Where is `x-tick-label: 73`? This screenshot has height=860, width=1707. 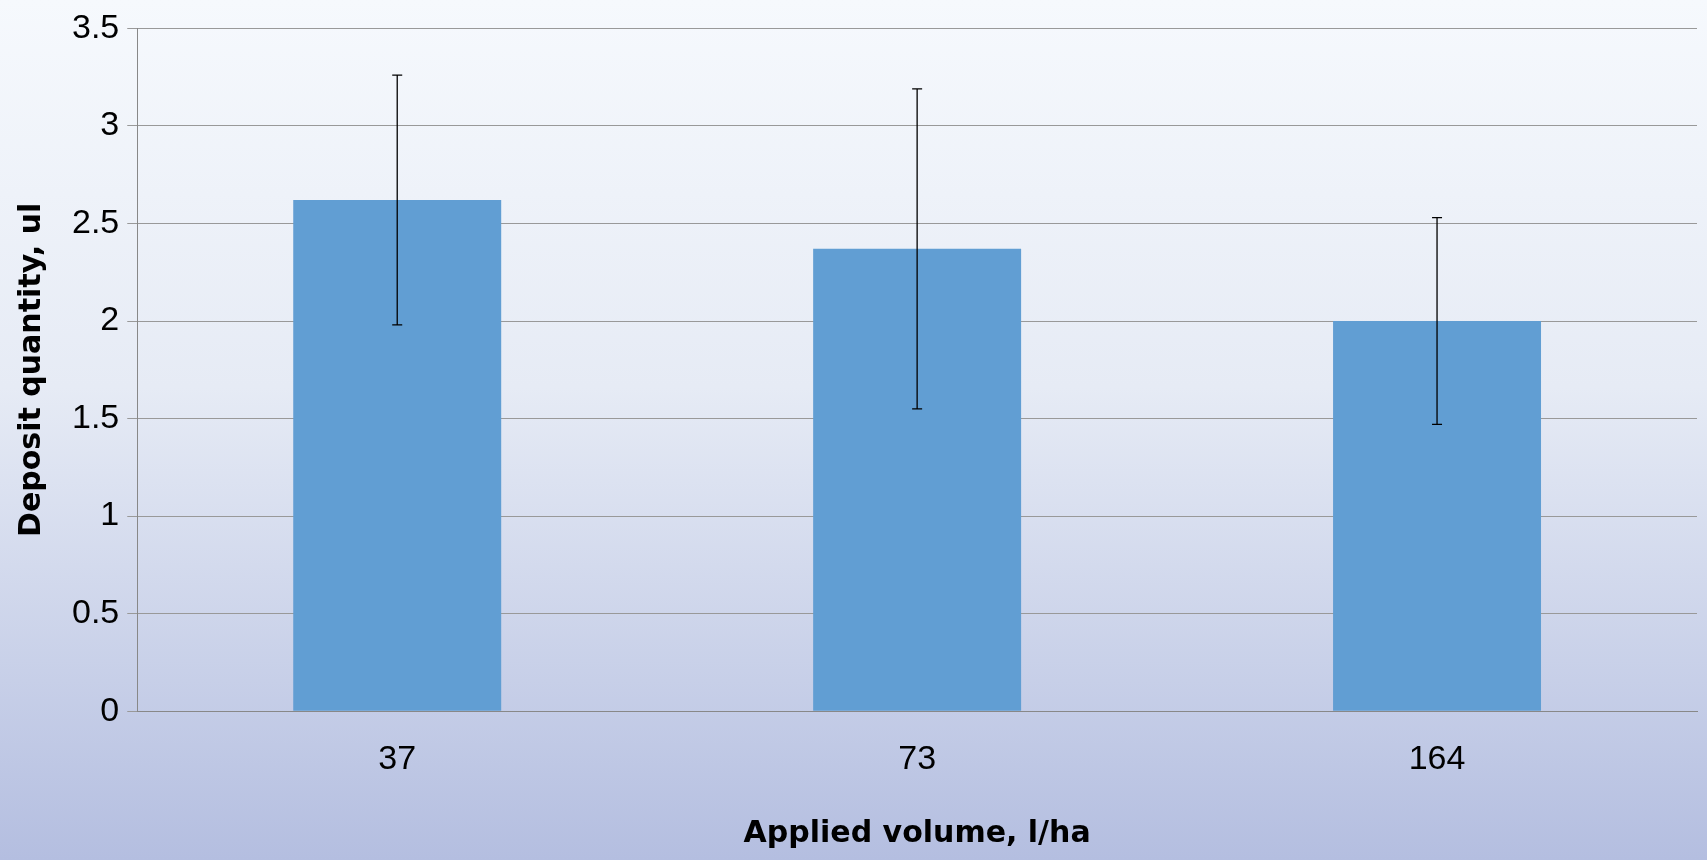
x-tick-label: 73 is located at coordinates (917, 756).